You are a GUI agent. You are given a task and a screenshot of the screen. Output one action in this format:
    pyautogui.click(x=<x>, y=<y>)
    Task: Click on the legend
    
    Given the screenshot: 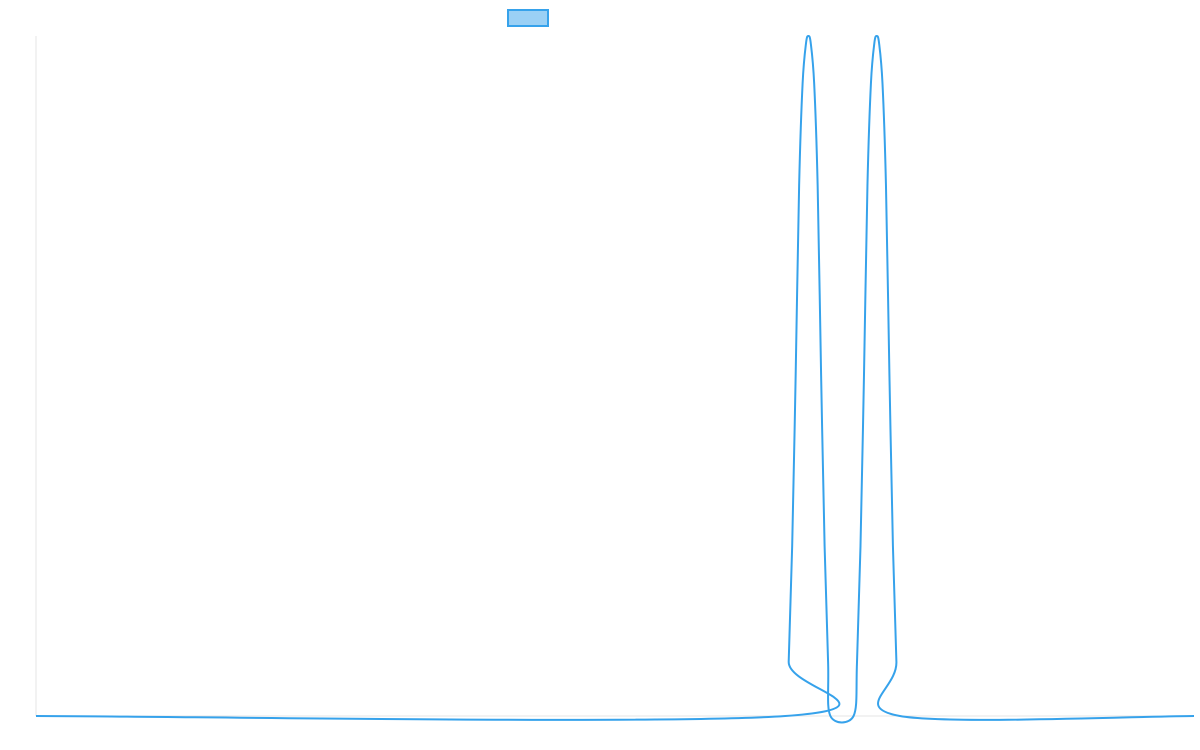 What is the action you would take?
    pyautogui.click(x=528, y=18)
    